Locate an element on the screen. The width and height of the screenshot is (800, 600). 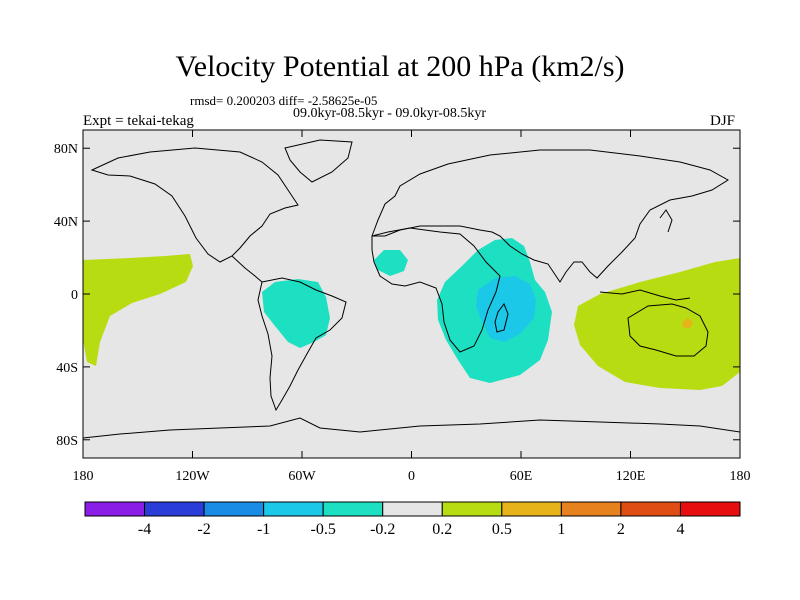
coast-south-america is located at coordinates (302, 344).